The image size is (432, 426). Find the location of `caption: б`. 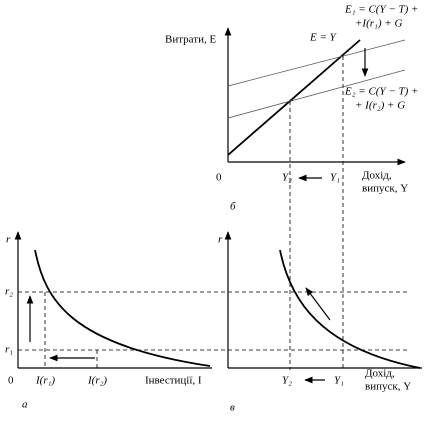

caption: б is located at coordinates (233, 207).